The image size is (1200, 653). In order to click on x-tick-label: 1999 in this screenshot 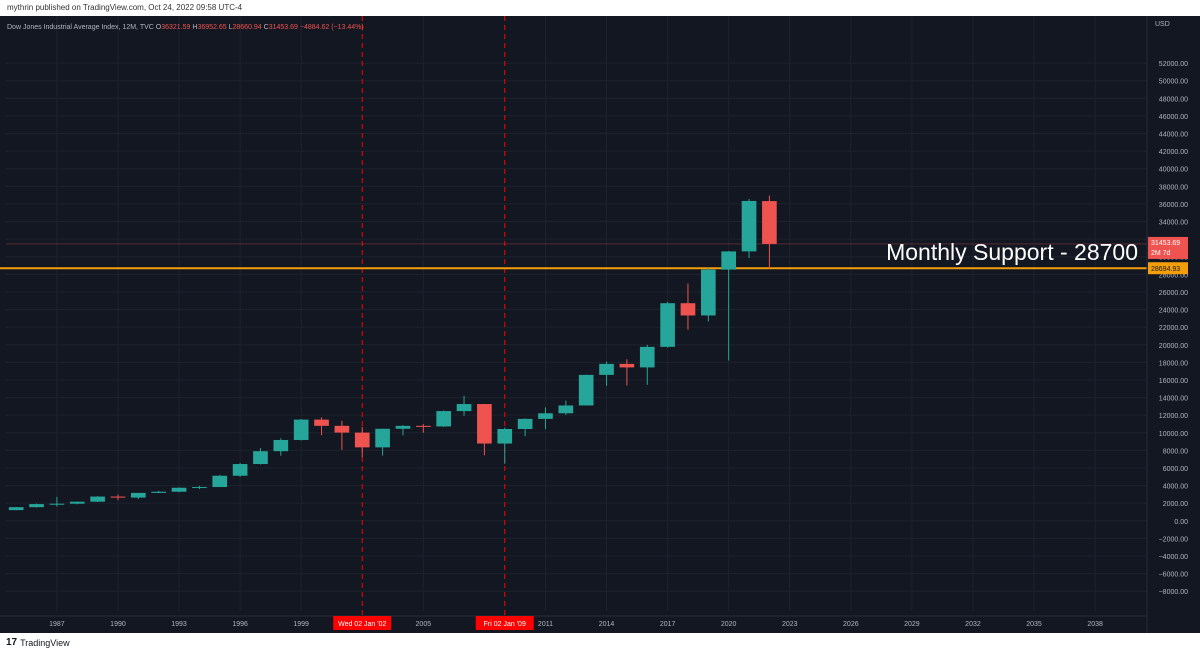, I will do `click(301, 624)`.